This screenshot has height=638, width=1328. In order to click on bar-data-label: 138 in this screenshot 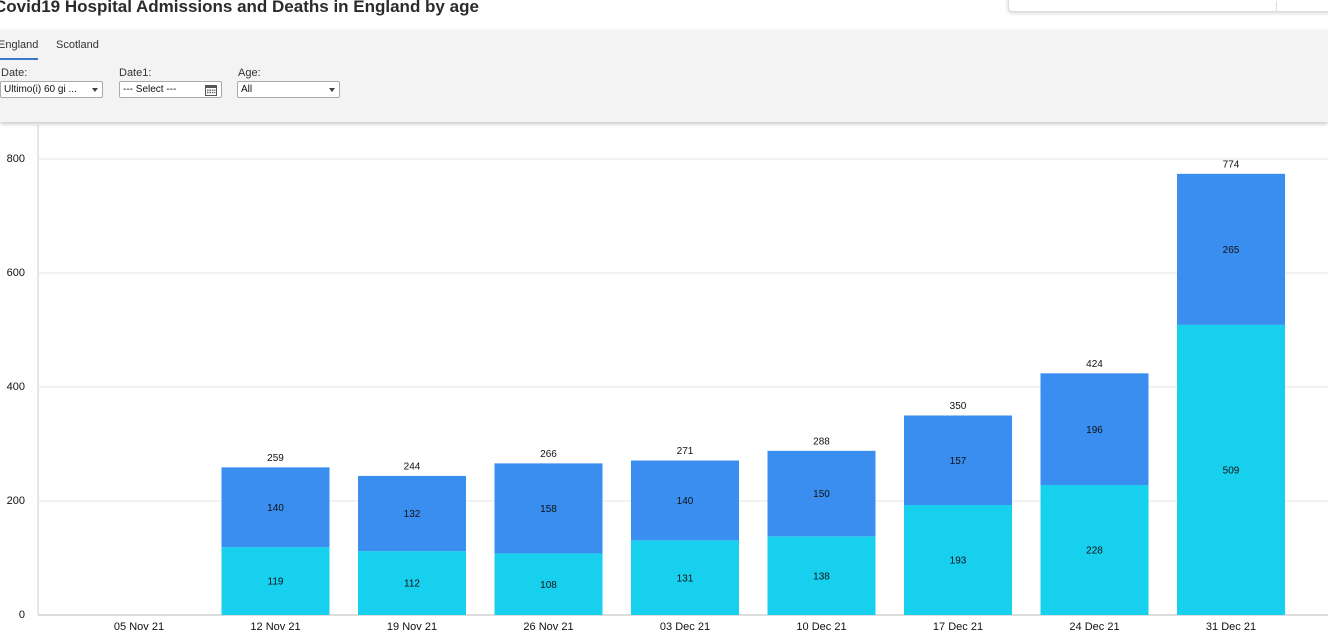, I will do `click(821, 576)`.